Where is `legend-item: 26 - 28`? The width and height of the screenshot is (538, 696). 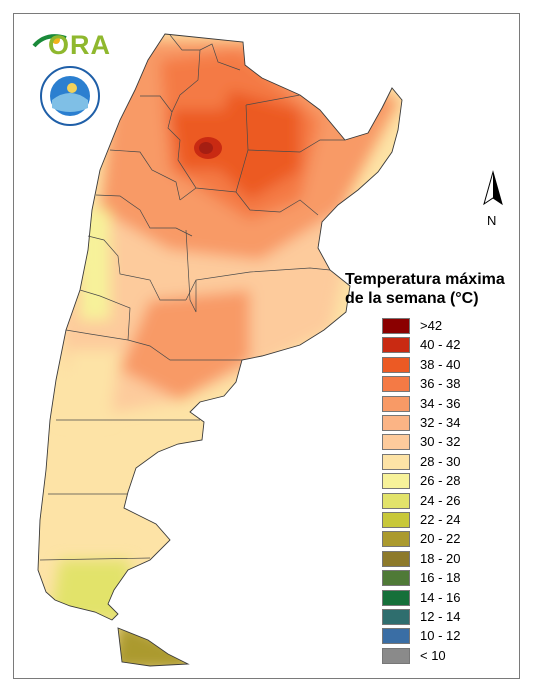 legend-item: 26 - 28 is located at coordinates (447, 481).